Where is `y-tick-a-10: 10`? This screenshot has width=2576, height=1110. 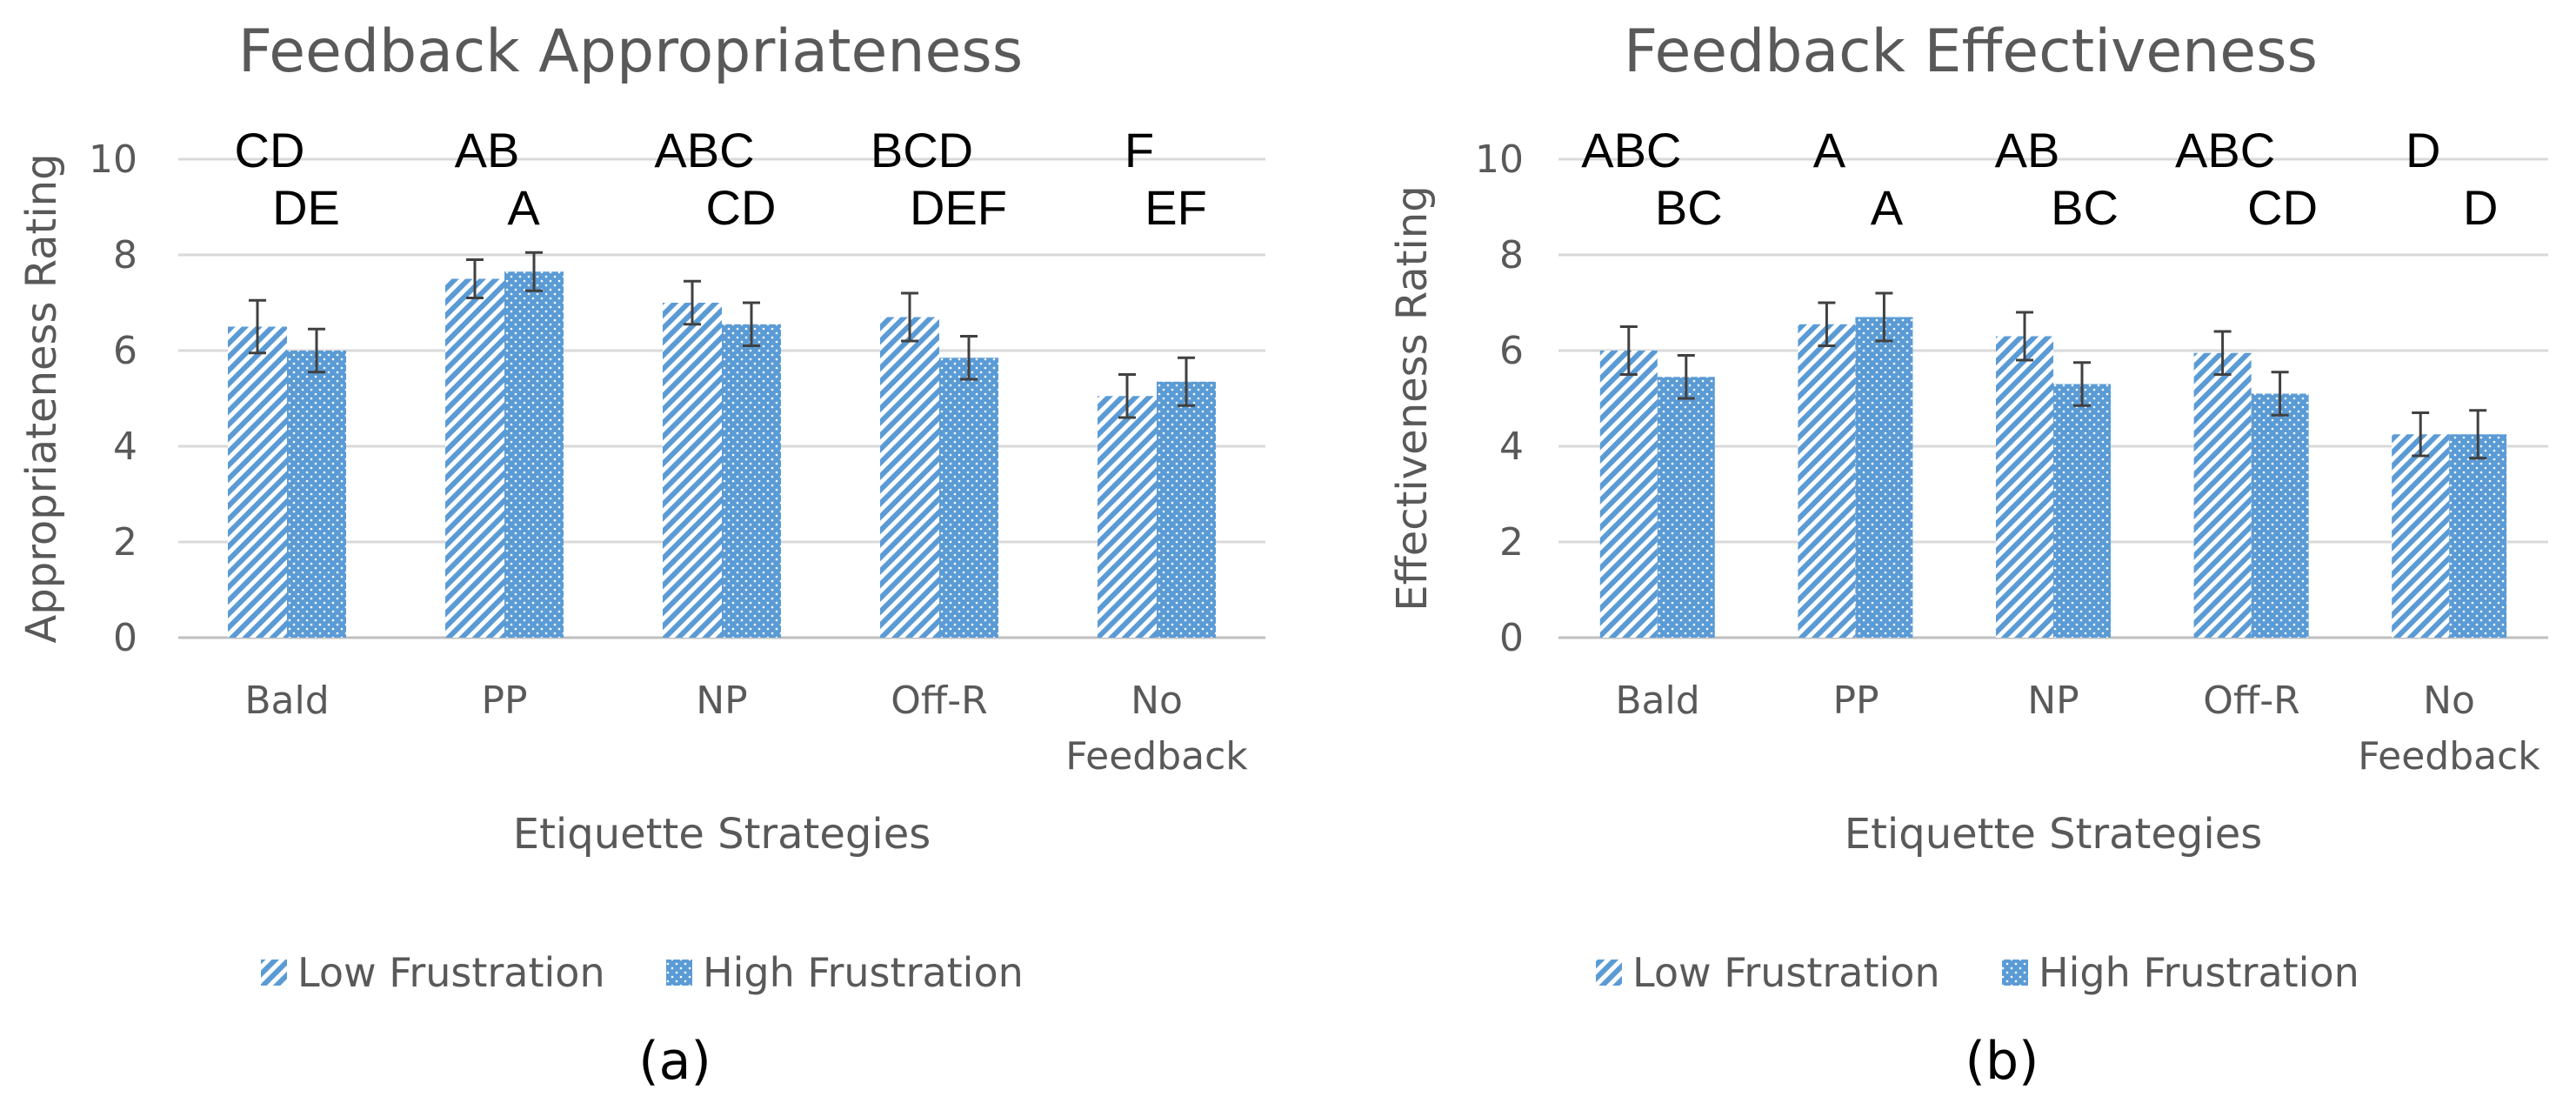 y-tick-a-10: 10 is located at coordinates (113, 159).